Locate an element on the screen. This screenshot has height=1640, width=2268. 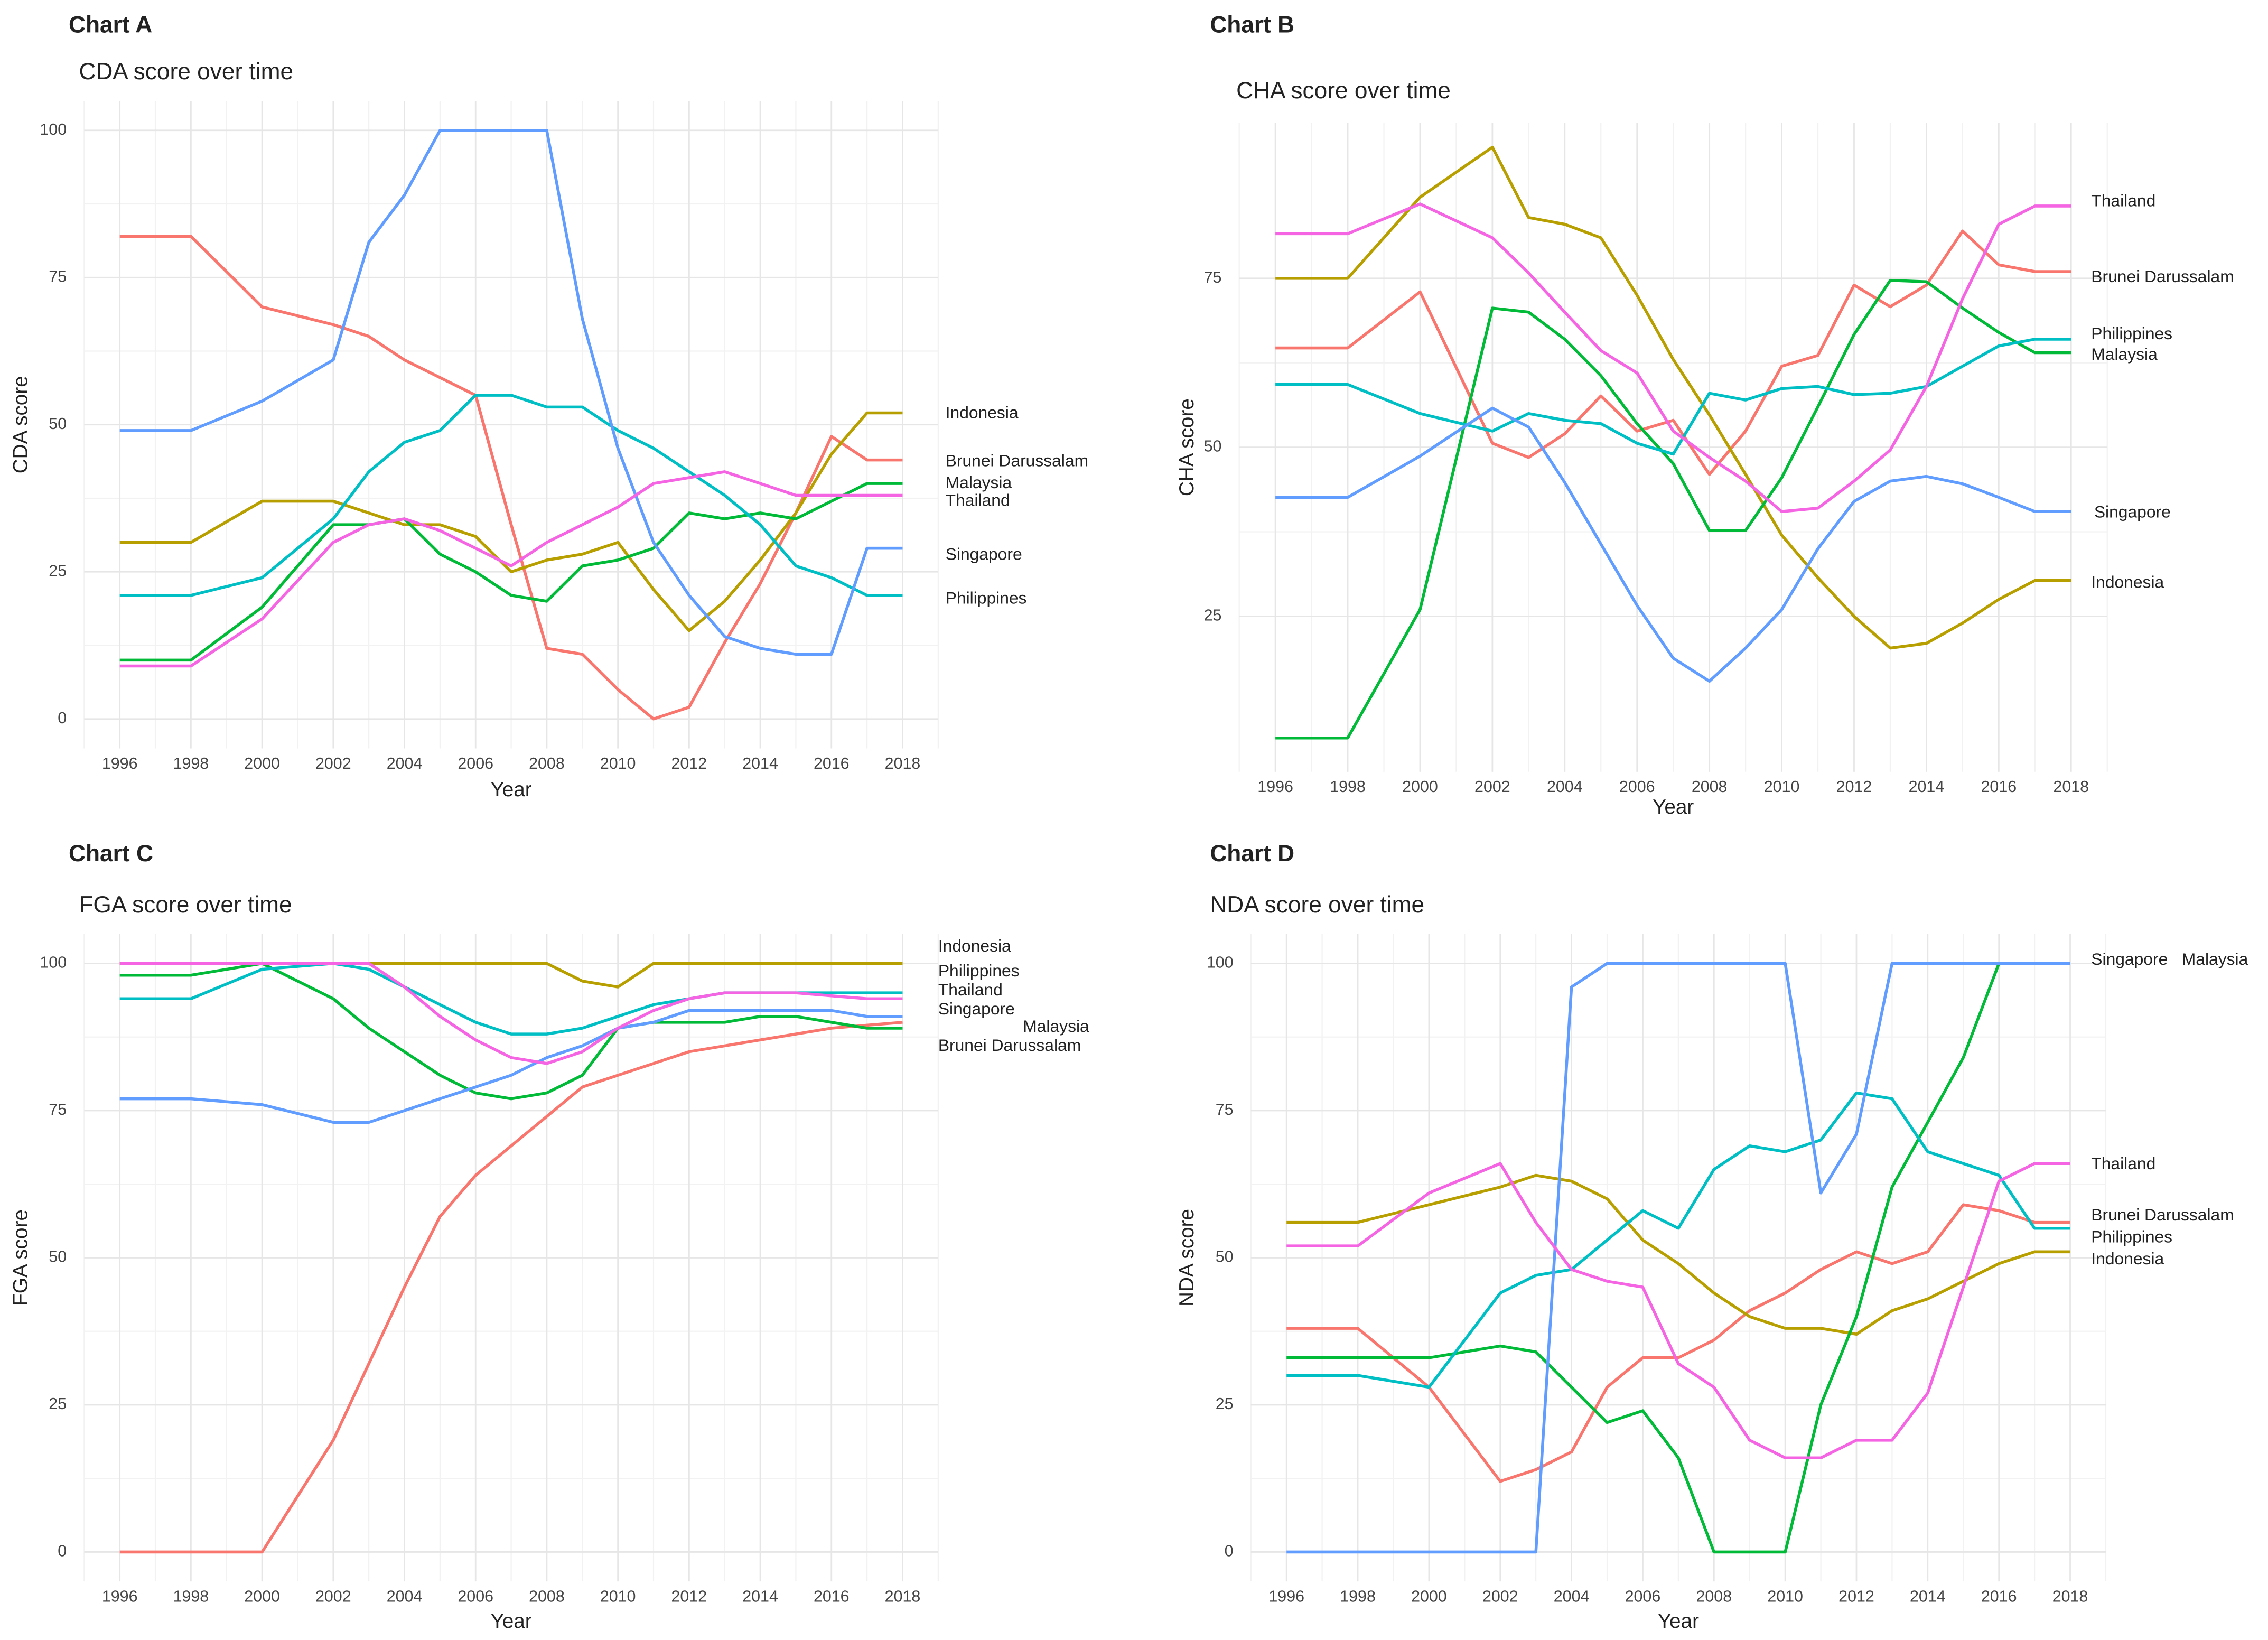
y-axis-label: CHA score is located at coordinates (1186, 447).